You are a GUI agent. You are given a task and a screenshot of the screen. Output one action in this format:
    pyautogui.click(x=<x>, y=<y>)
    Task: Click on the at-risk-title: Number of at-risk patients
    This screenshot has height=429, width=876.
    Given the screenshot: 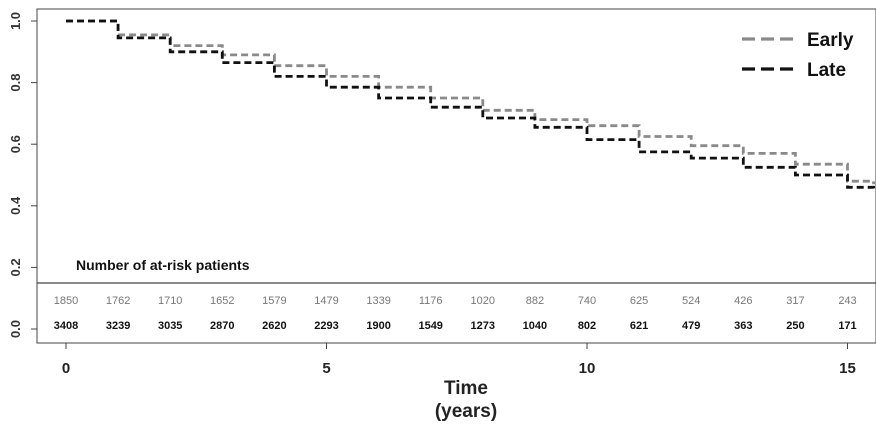 What is the action you would take?
    pyautogui.click(x=163, y=265)
    